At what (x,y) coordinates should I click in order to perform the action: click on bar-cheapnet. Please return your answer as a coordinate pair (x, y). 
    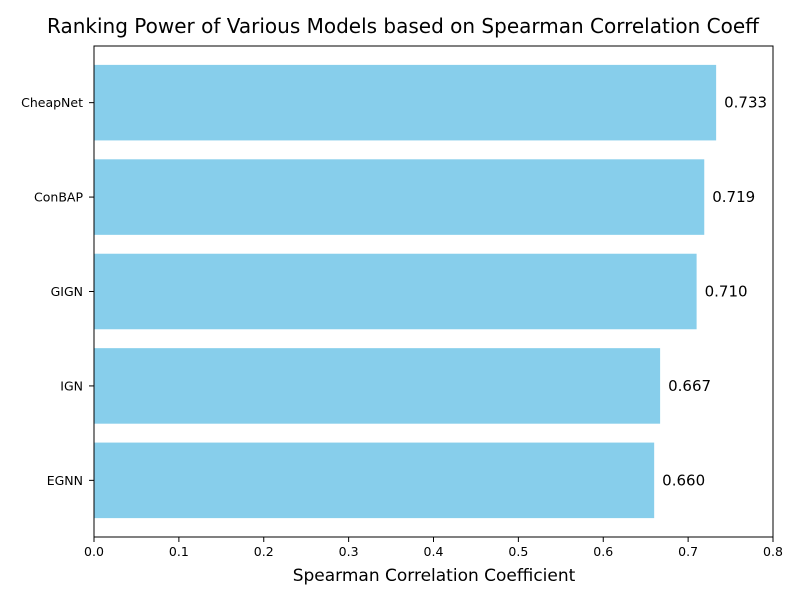
    Looking at the image, I should click on (405, 102).